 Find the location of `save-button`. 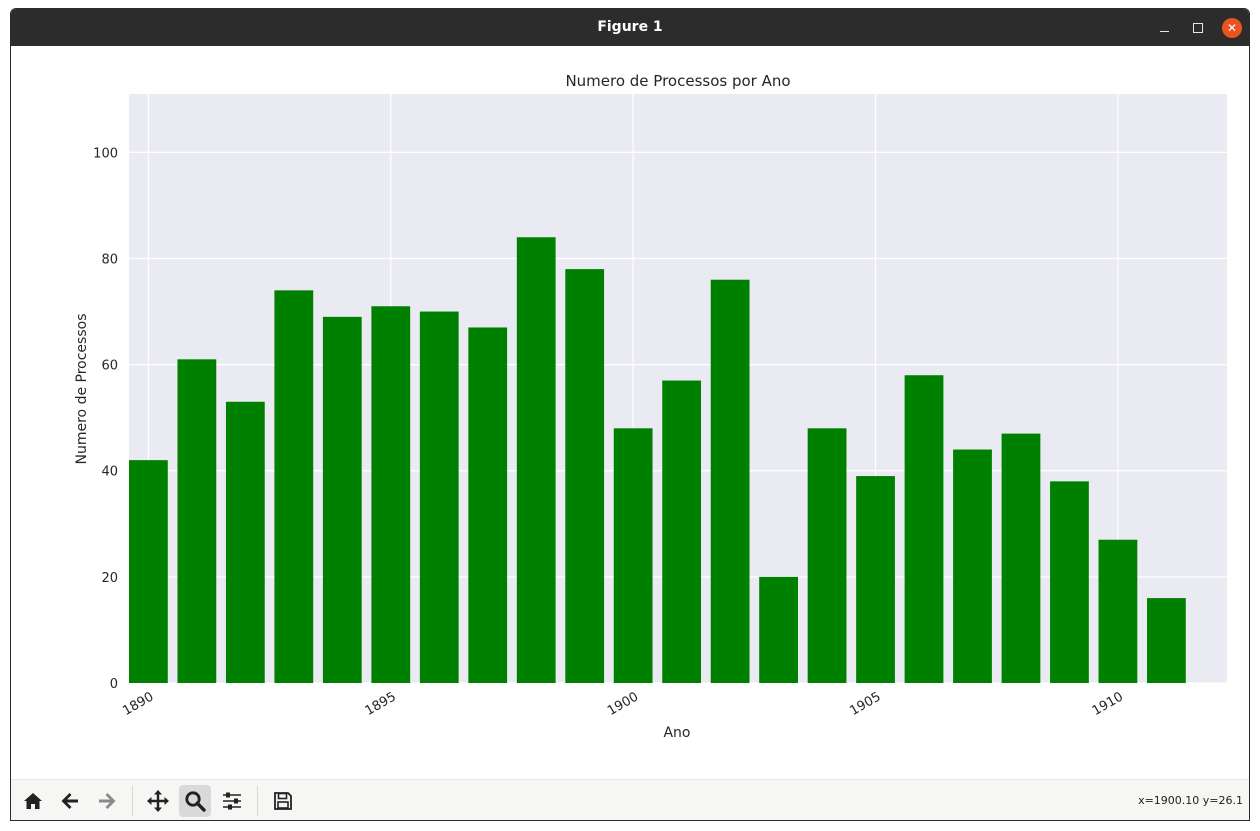

save-button is located at coordinates (283, 801).